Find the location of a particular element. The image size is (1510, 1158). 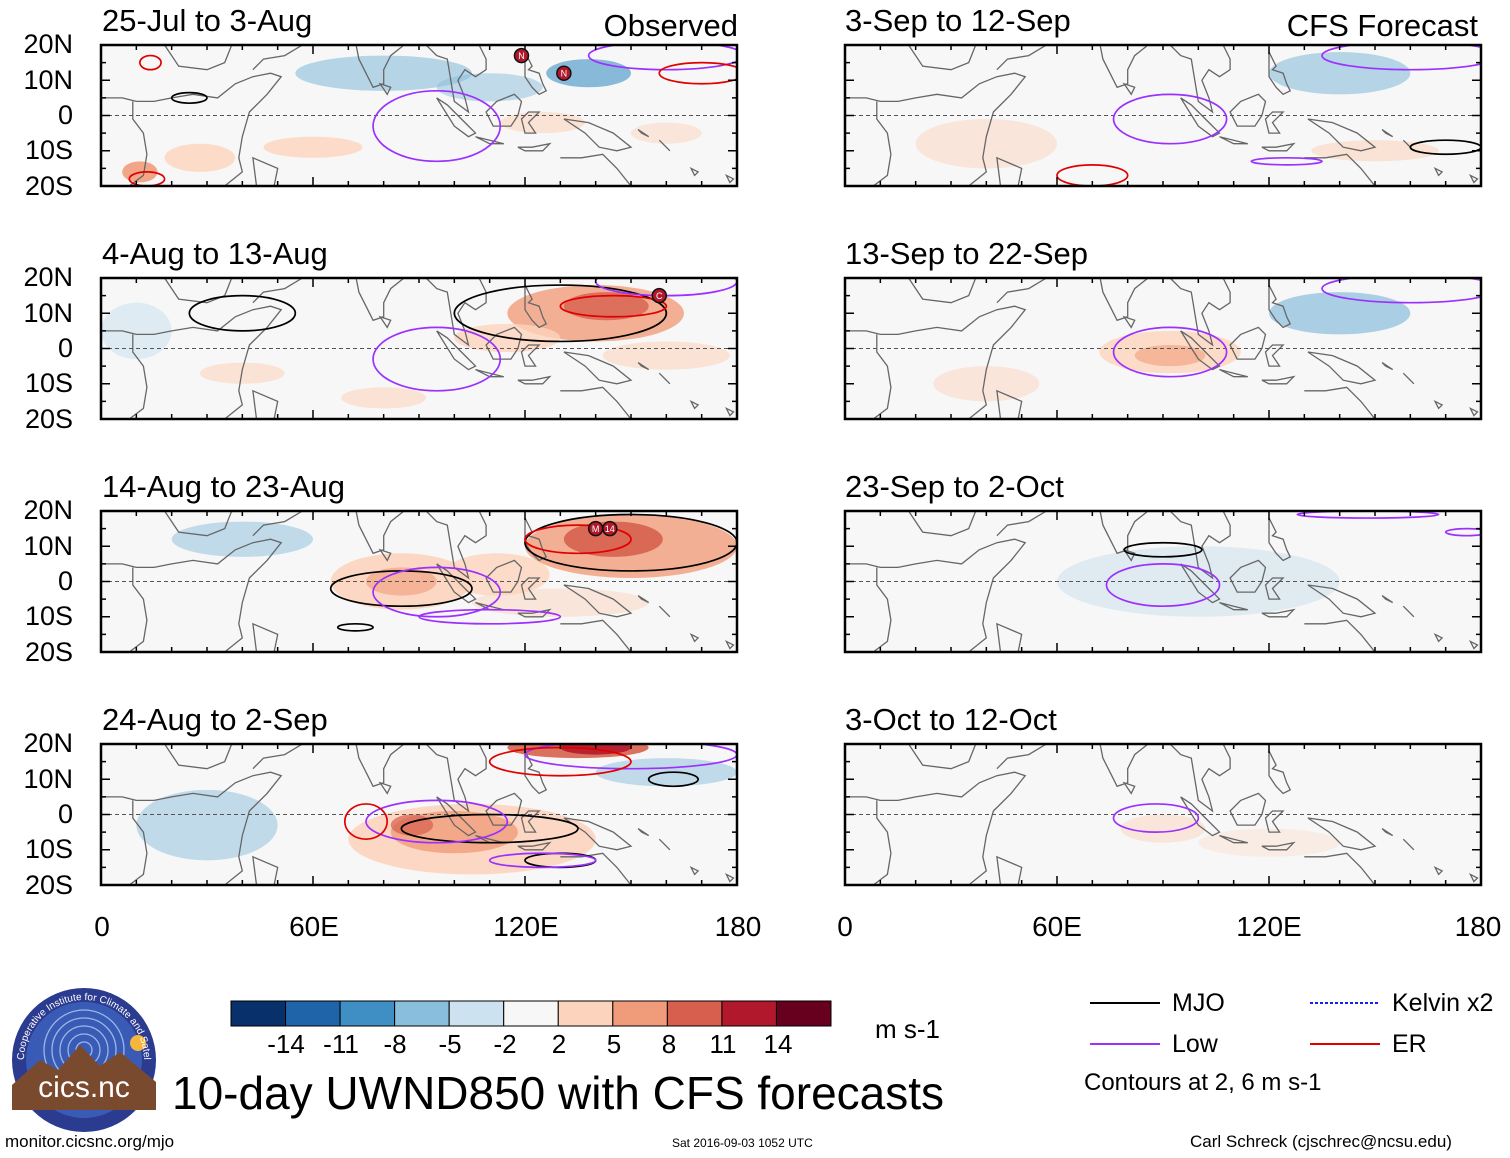

map-panel is located at coordinates (1163, 348).